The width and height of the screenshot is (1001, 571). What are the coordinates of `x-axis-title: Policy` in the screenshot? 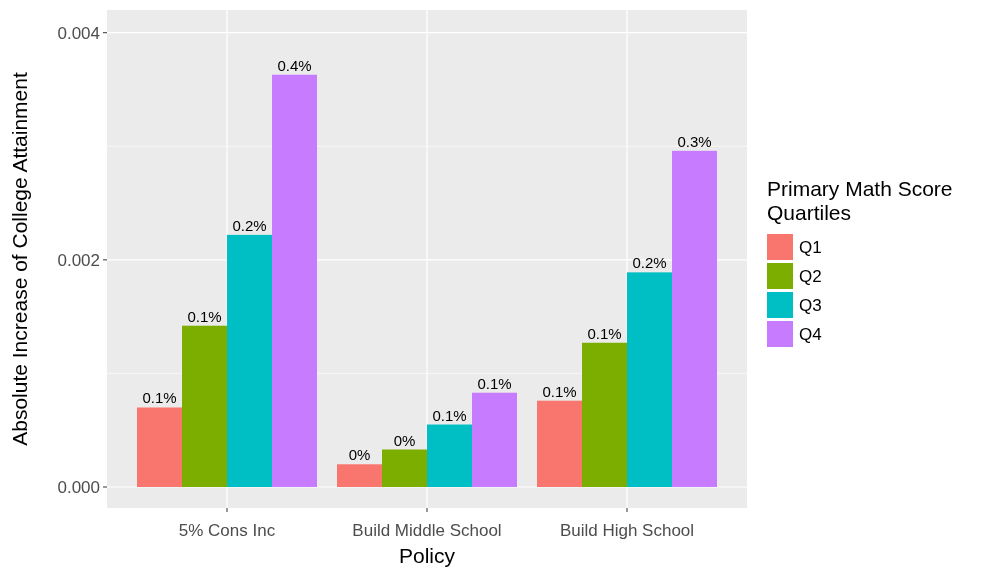 It's located at (427, 555).